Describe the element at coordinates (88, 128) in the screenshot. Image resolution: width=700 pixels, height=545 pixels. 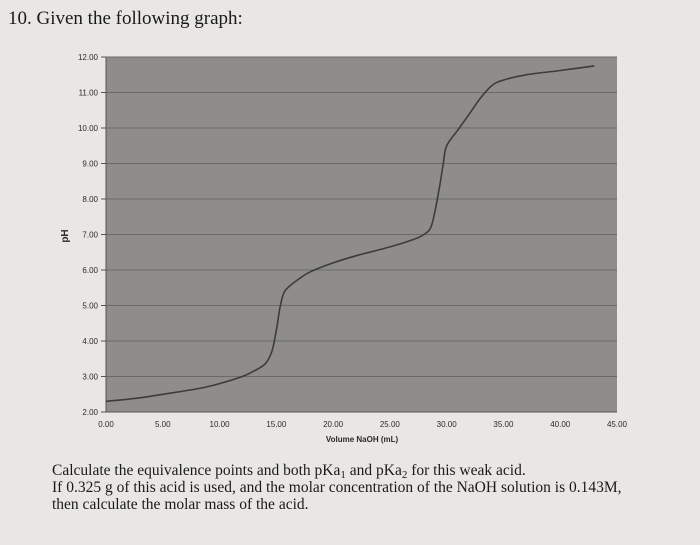
I see `y-tick-label: 10.00` at that location.